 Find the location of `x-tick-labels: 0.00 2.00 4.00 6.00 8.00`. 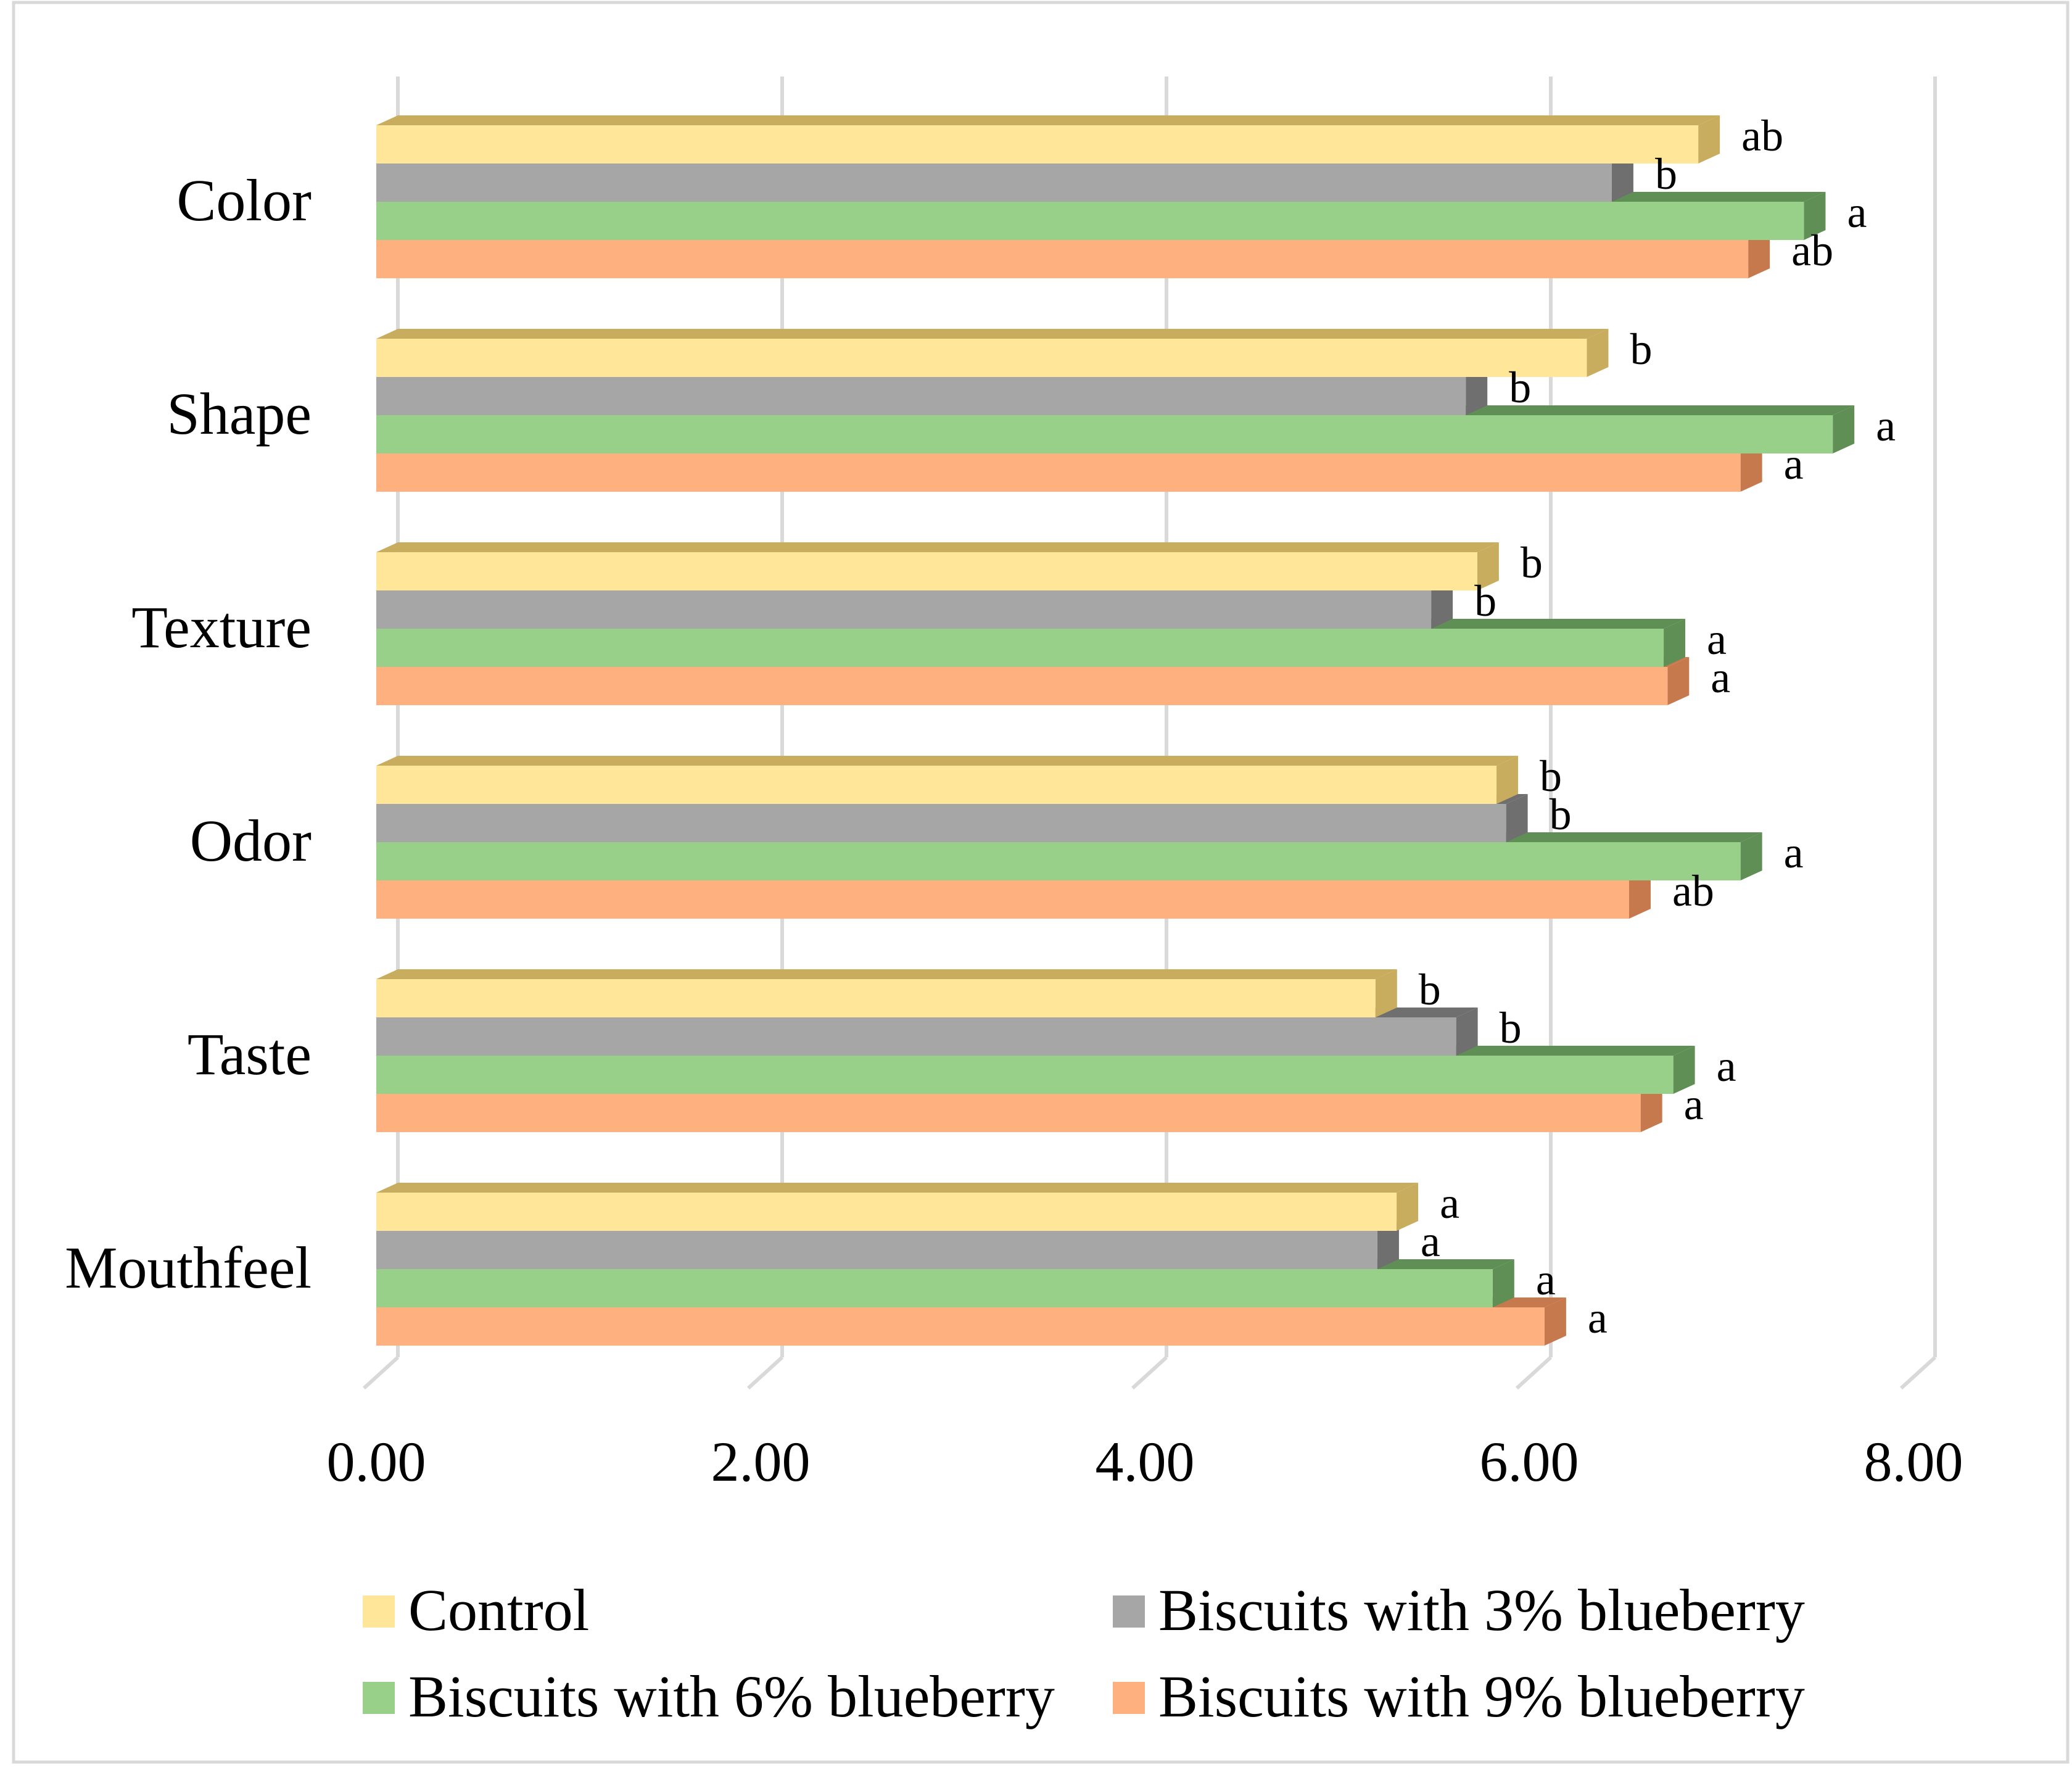

x-tick-labels: 0.00 2.00 4.00 6.00 8.00 is located at coordinates (1145, 1461).